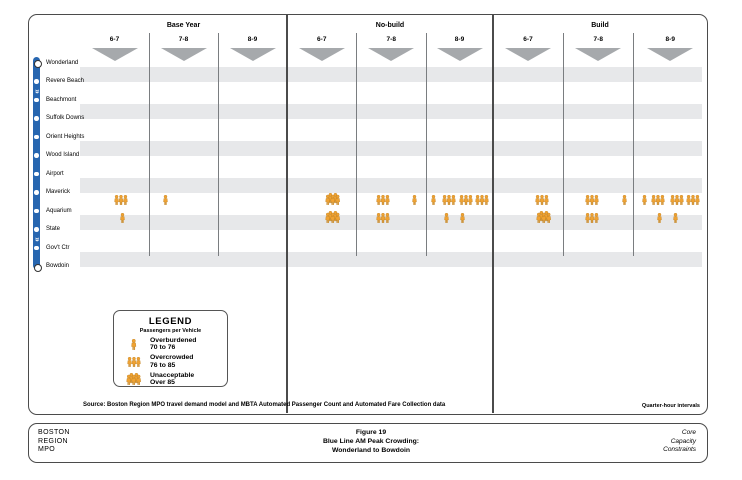 The image size is (742, 480). What do you see at coordinates (170, 331) in the screenshot?
I see `legend-subtitle: Passengers per Vehicle` at bounding box center [170, 331].